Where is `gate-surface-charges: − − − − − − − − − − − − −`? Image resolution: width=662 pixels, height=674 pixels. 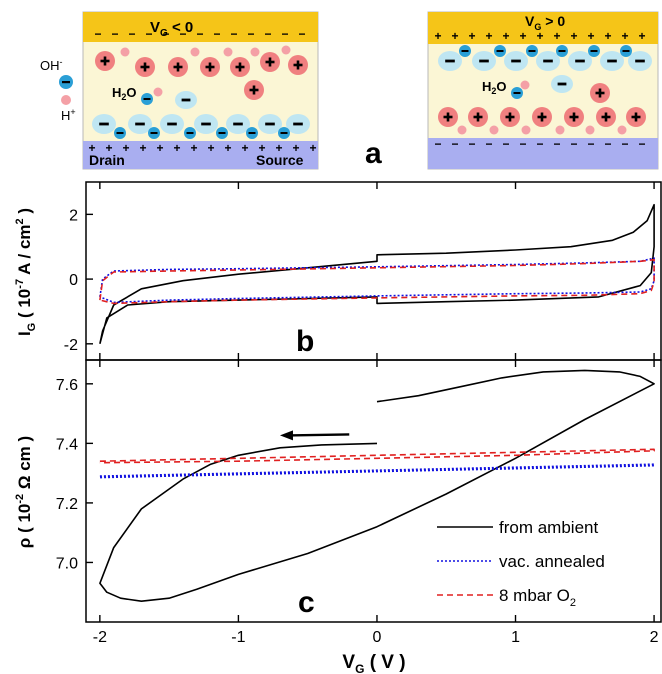 gate-surface-charges: − − − − − − − − − − − − − is located at coordinates (199, 34).